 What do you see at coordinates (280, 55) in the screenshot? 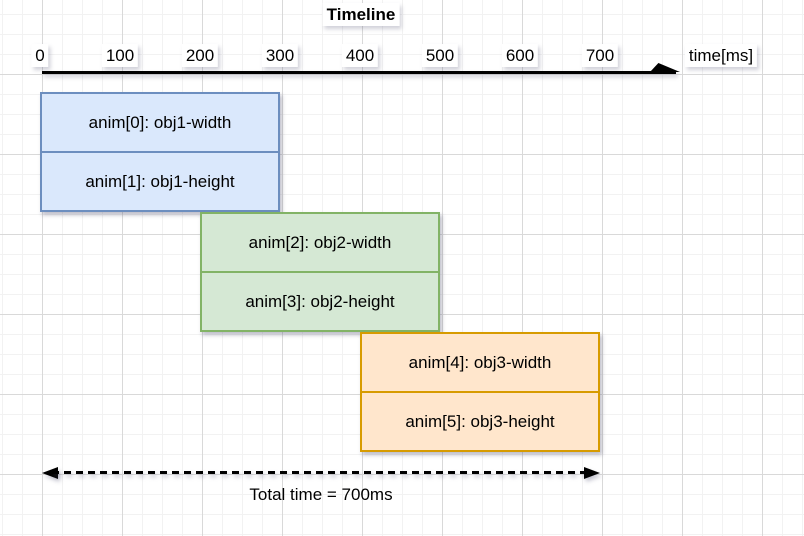
I see `axis-tick-label: 300` at bounding box center [280, 55].